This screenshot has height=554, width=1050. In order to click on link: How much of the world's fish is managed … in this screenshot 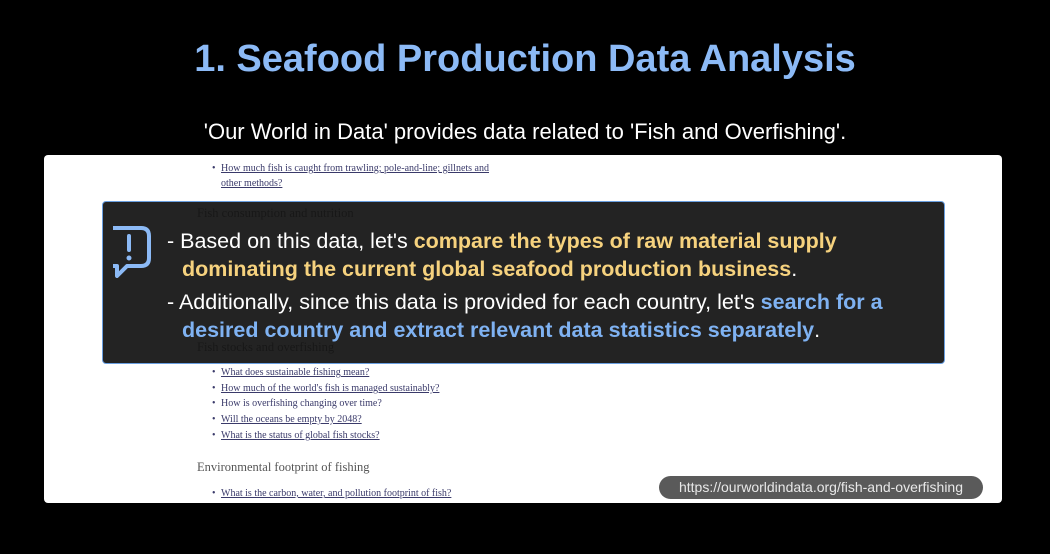, I will do `click(361, 388)`.